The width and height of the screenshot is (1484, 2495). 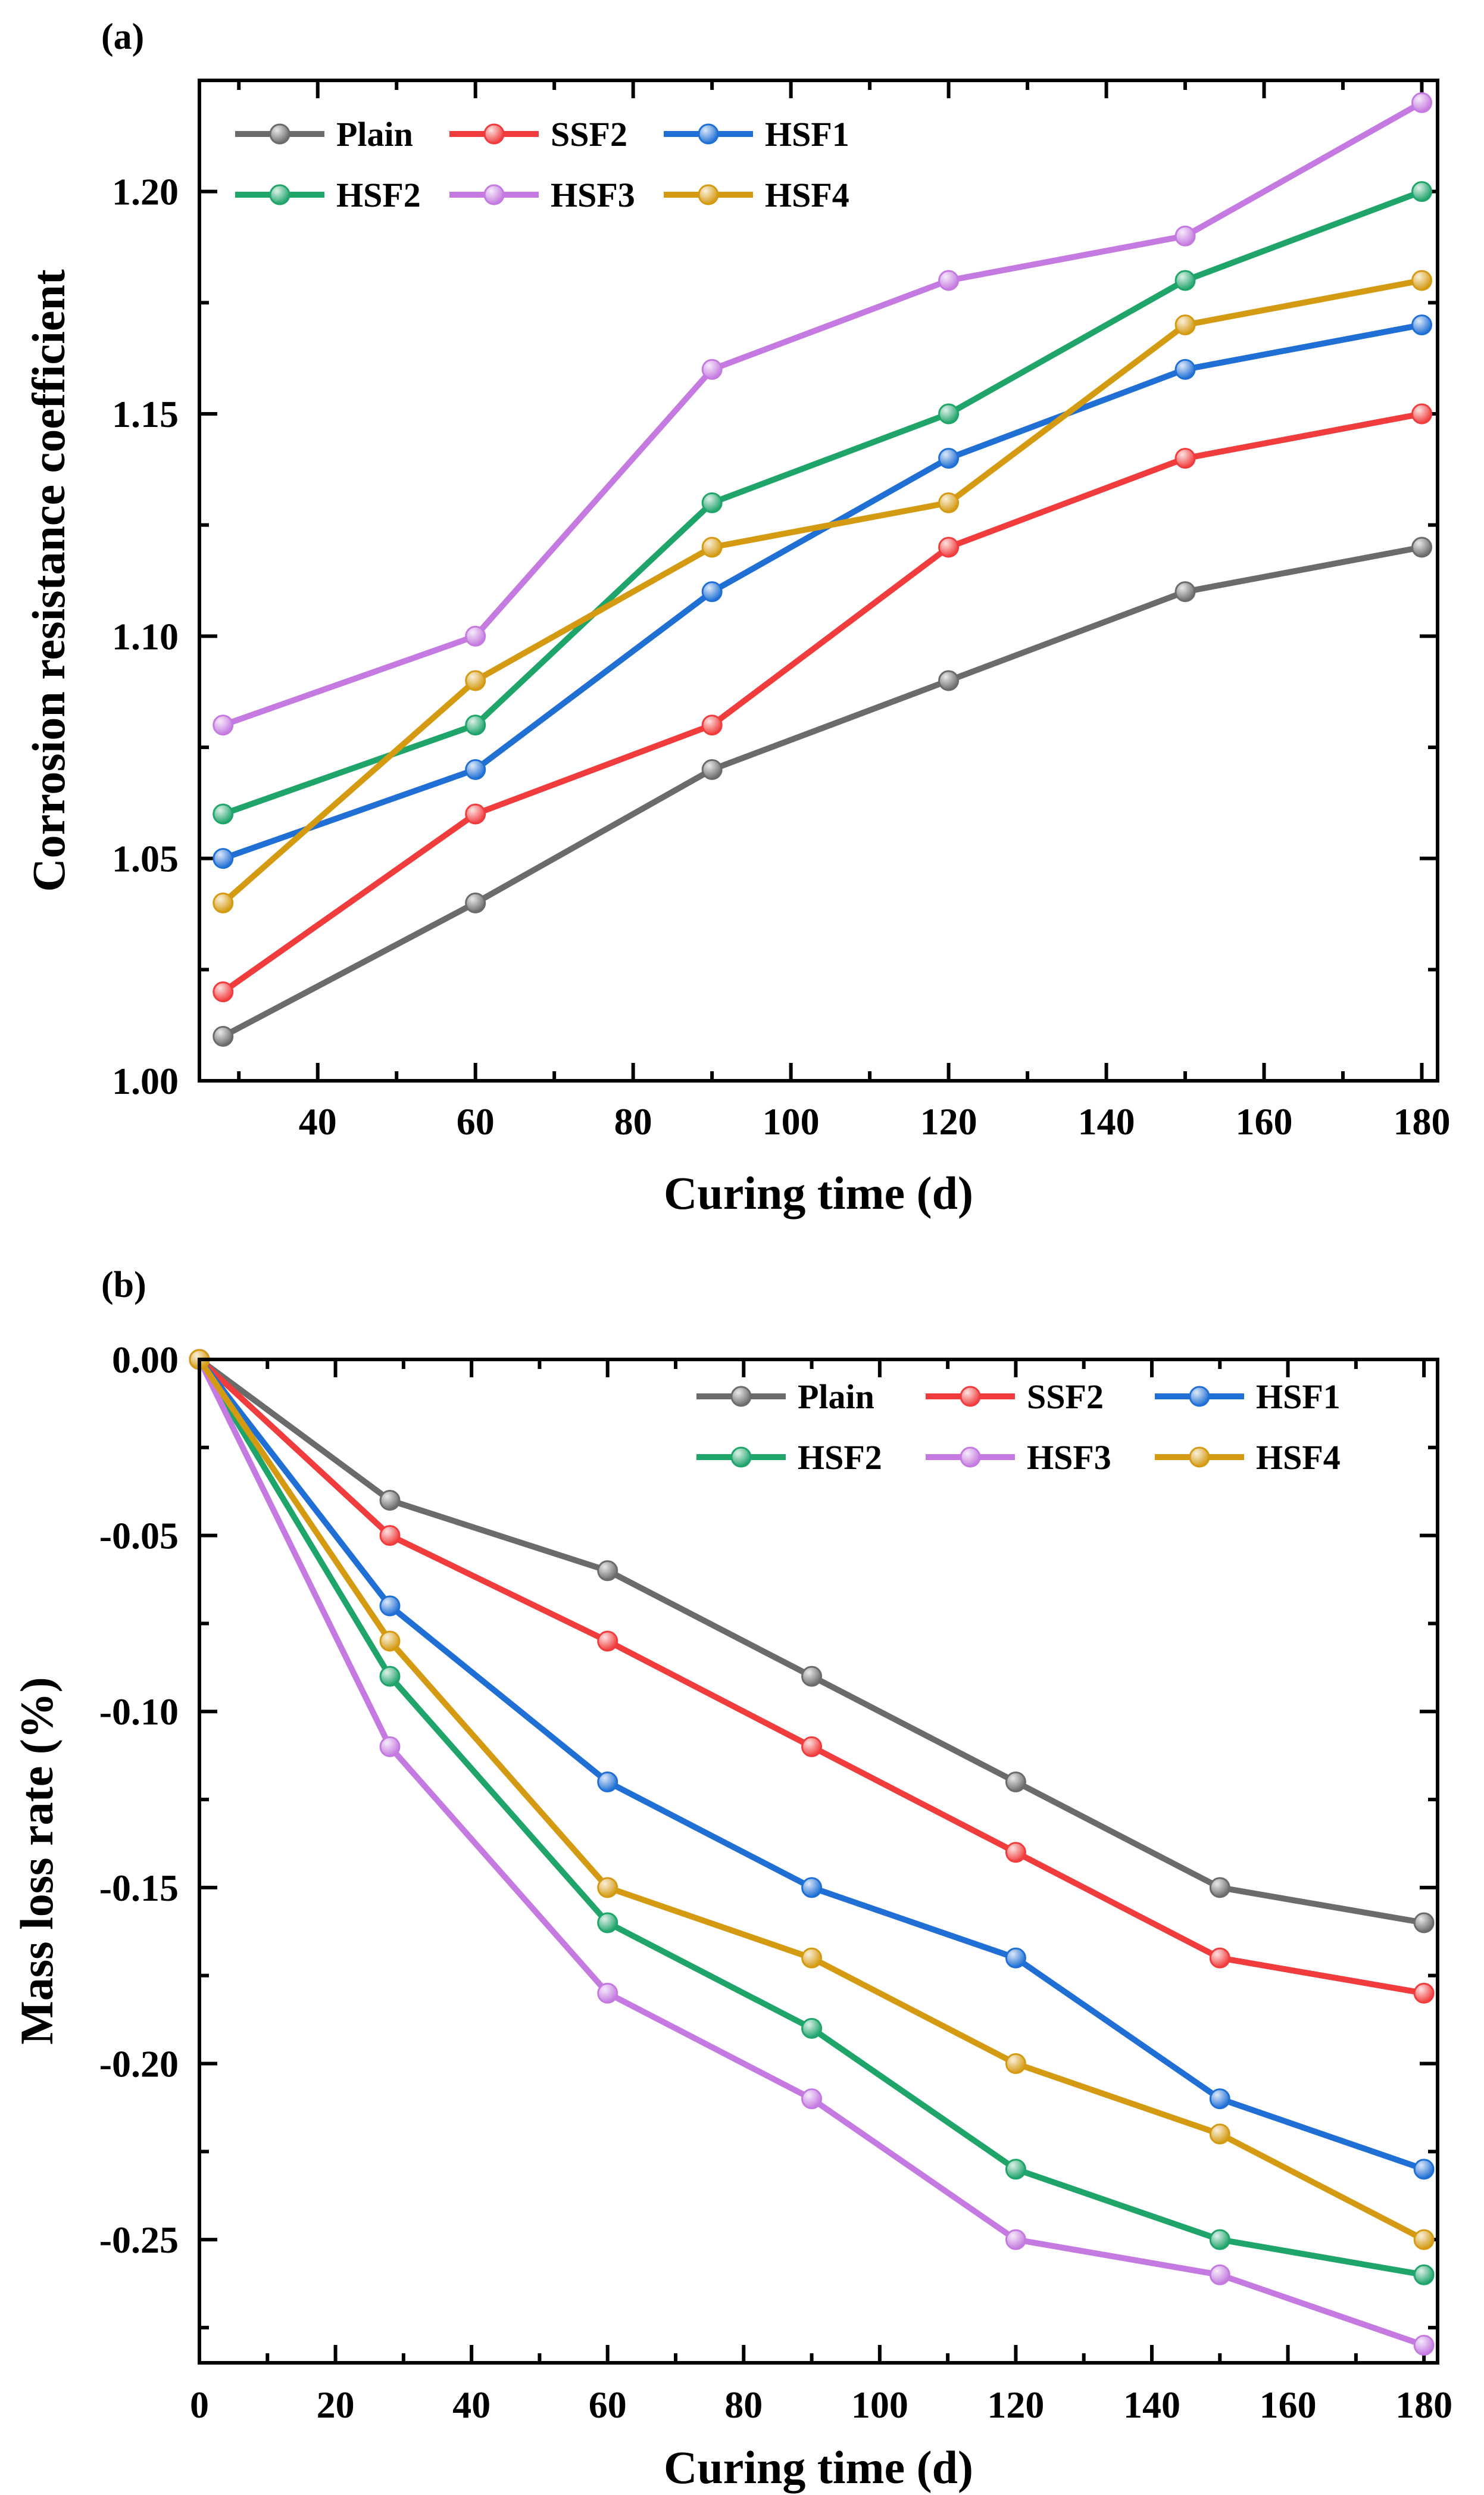 What do you see at coordinates (471, 2405) in the screenshot?
I see `x-tick-label: 40` at bounding box center [471, 2405].